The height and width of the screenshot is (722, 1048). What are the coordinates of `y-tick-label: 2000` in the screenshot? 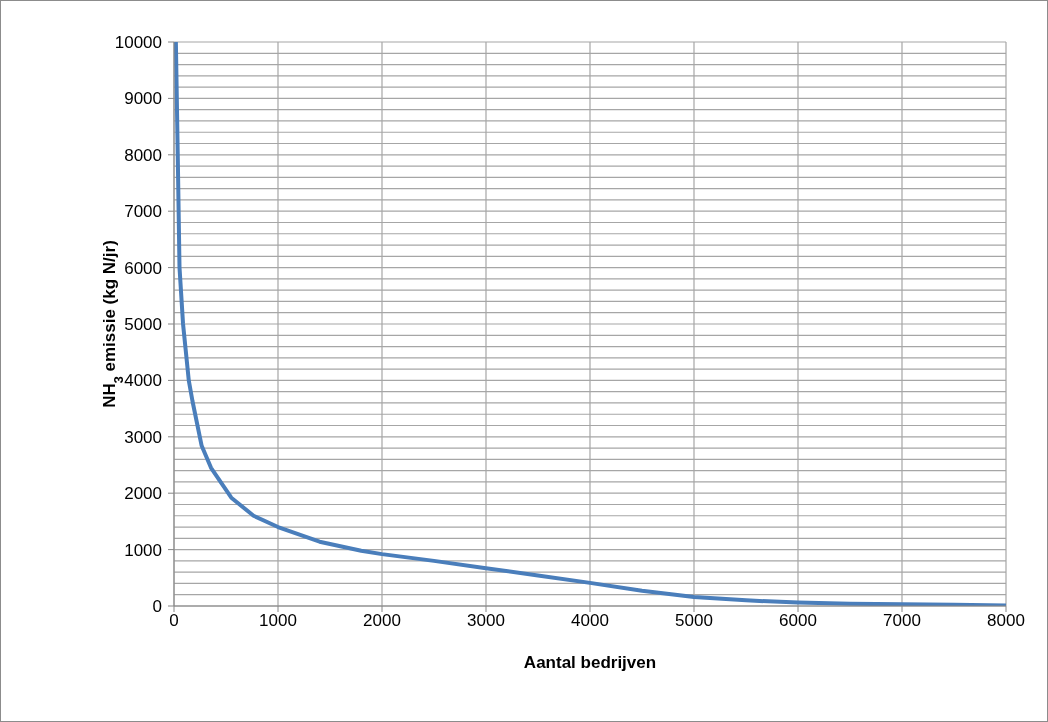 It's located at (143, 494).